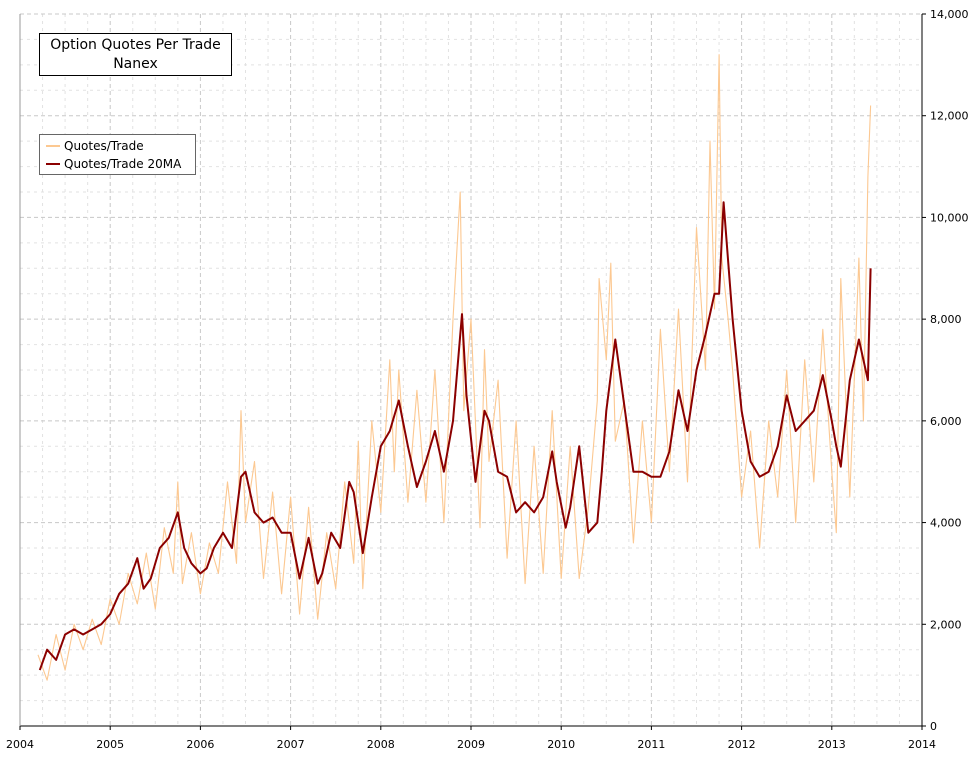 The image size is (978, 768). Describe the element at coordinates (123, 164) in the screenshot. I see `legend-label-ma: Quotes/Trade 20MA` at that location.